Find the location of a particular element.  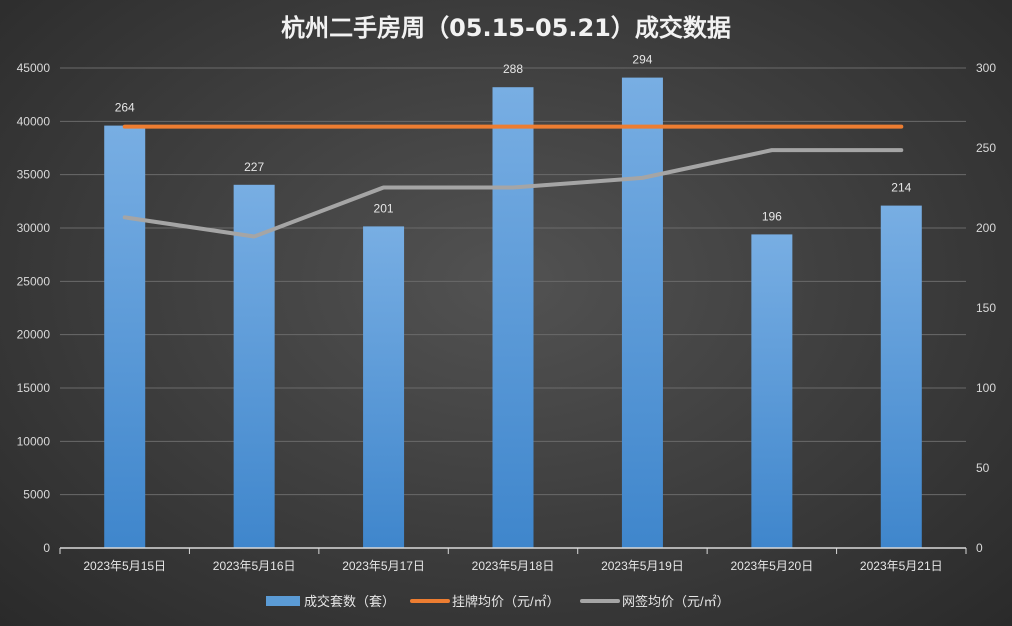

y-left-tick-label: 35000 is located at coordinates (34, 175).